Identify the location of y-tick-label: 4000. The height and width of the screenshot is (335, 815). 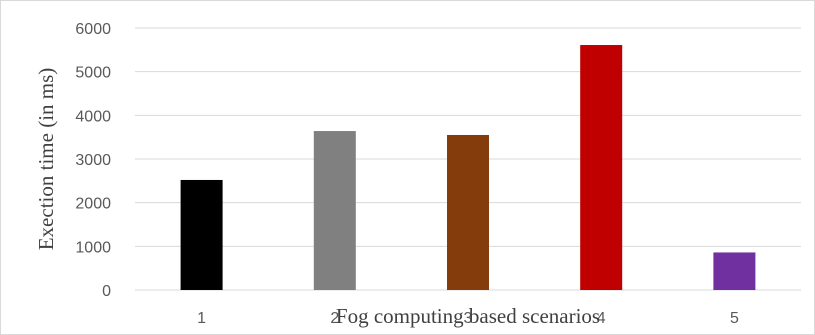
(93, 116).